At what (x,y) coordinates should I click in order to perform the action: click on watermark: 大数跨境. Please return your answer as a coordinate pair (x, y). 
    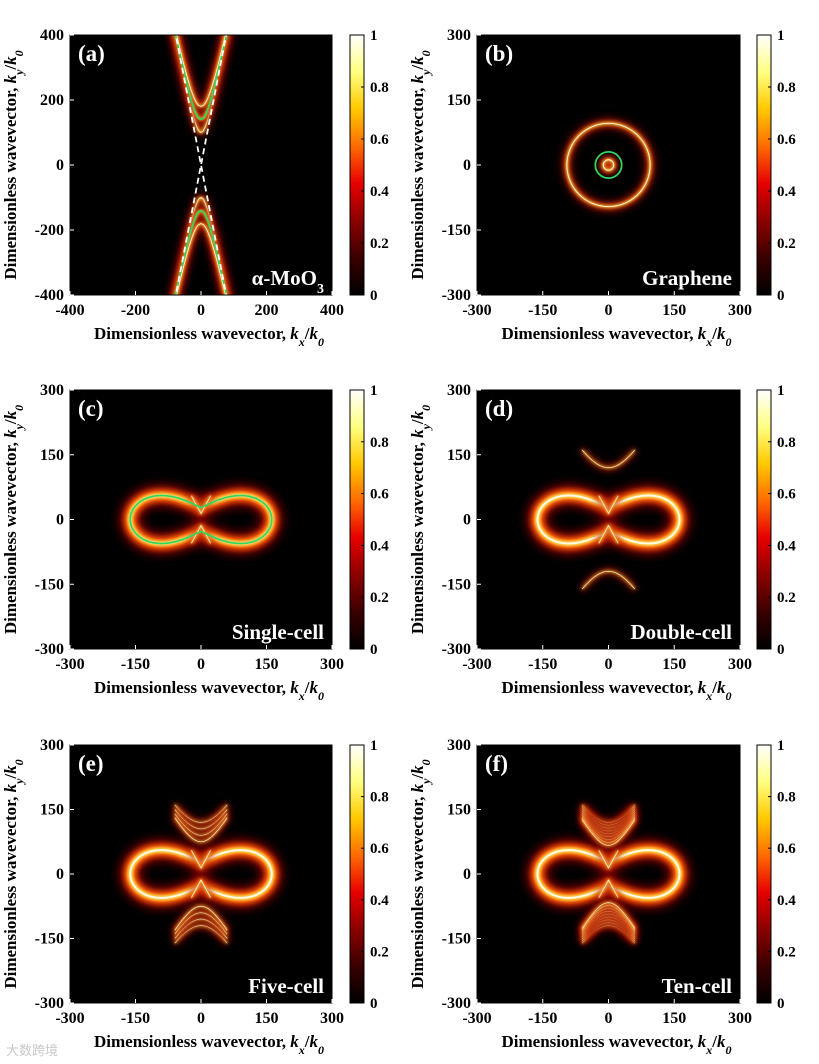
    Looking at the image, I should click on (32, 1051).